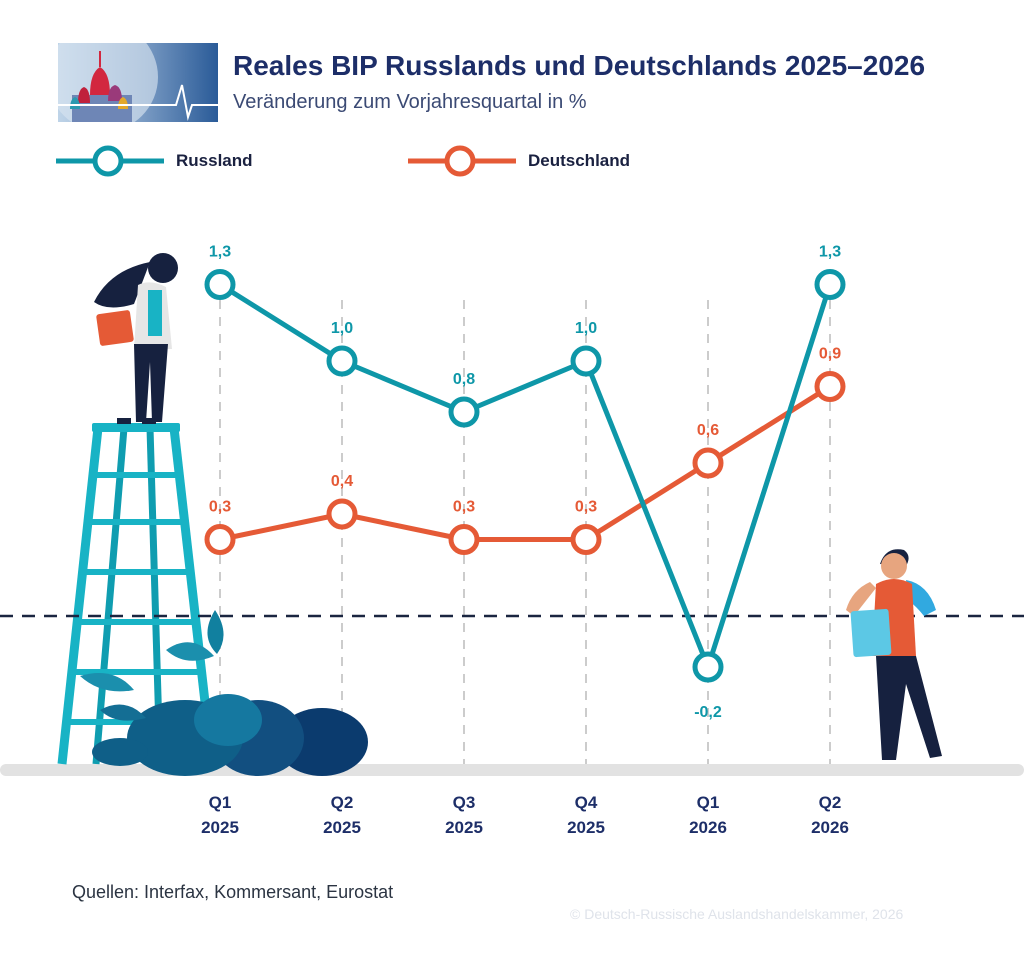  I want to click on man-illustration, so click(894, 654).